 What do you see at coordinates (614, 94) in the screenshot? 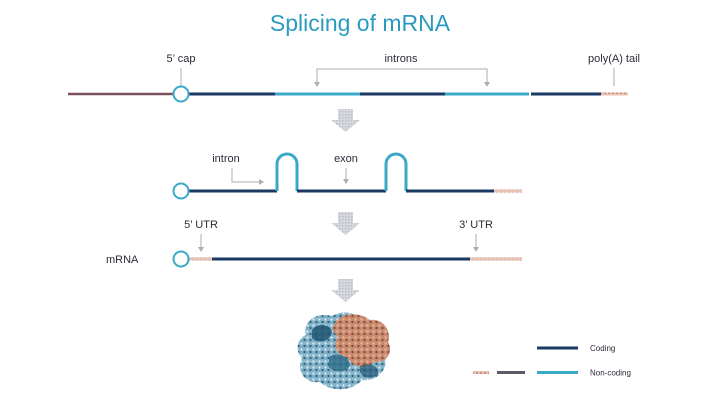
I see `polya-tail-segment` at bounding box center [614, 94].